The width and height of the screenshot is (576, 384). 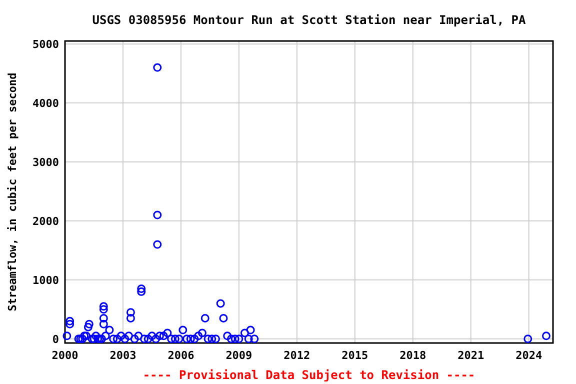 I want to click on x-tick-label: 2006, so click(x=181, y=355).